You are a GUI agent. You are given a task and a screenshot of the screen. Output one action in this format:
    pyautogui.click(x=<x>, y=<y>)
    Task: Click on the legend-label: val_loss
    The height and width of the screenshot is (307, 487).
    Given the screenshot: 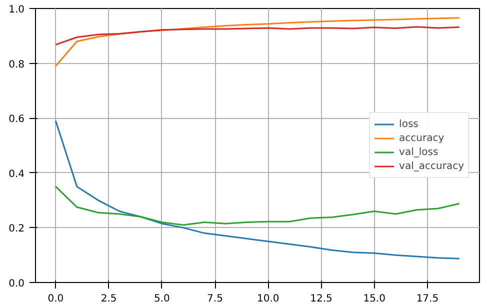 What is the action you would take?
    pyautogui.click(x=418, y=152)
    